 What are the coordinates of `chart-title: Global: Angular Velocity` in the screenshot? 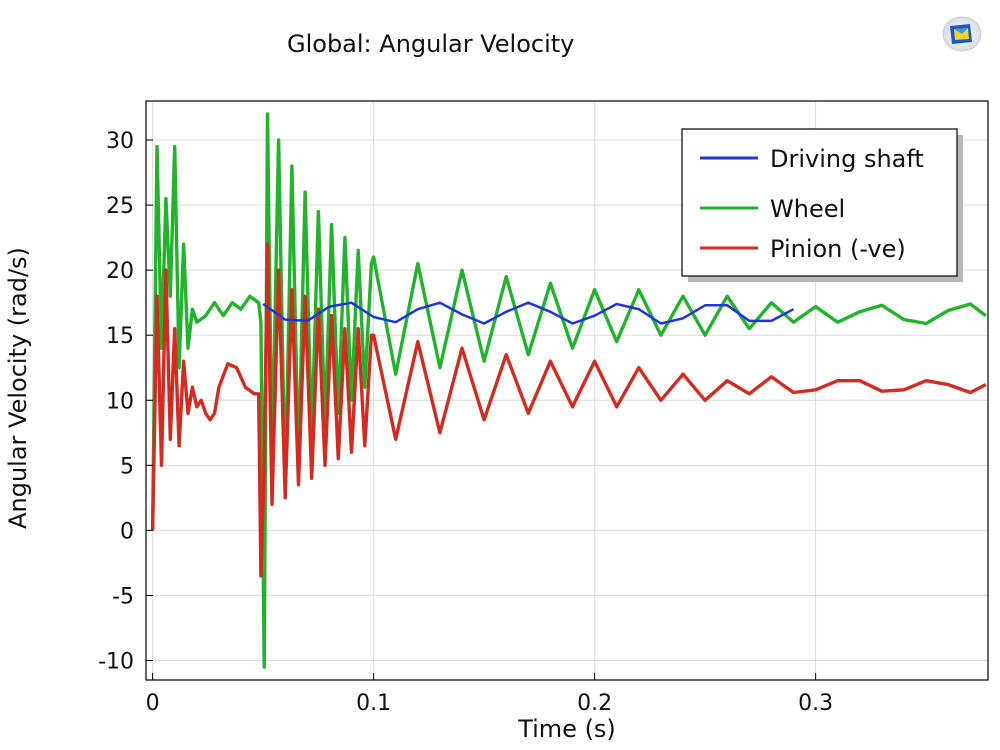 It's located at (431, 44).